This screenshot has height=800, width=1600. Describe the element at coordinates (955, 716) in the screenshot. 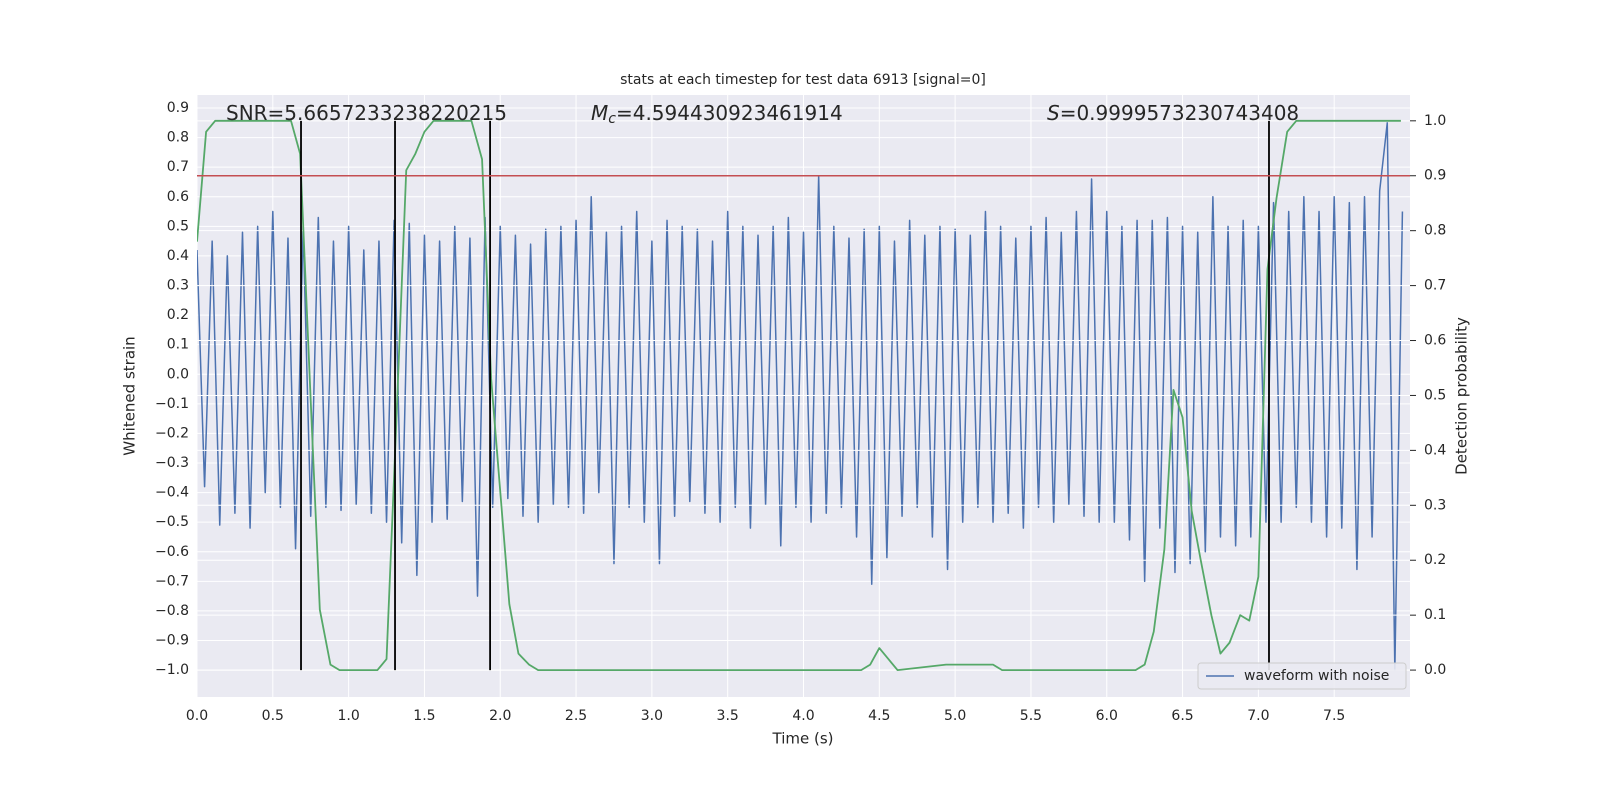

I see `x-tick-label: 5.0` at that location.